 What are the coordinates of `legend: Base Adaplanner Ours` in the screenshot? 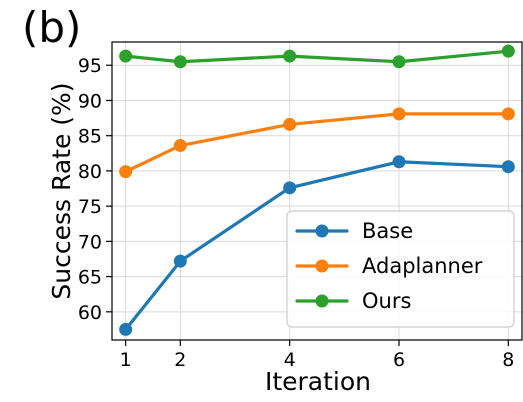 It's located at (400, 269).